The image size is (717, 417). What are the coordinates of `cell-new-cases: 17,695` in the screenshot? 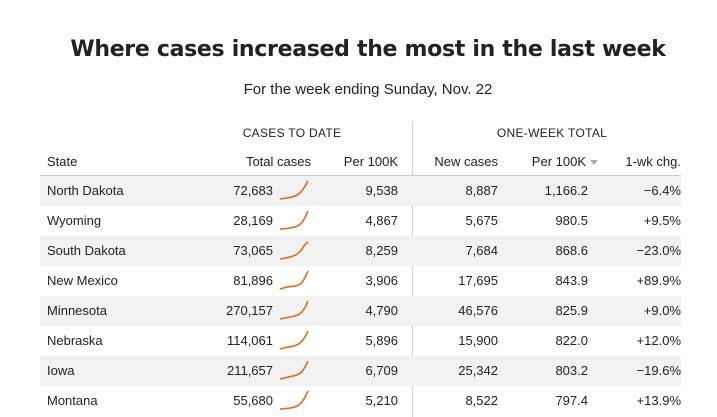 It's located at (478, 280).